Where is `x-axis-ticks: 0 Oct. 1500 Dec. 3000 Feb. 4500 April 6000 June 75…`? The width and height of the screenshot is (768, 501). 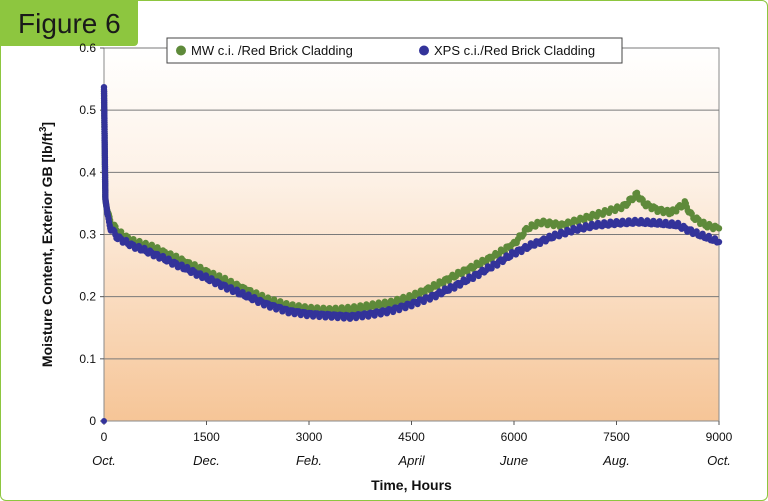
x-axis-ticks: 0 Oct. 1500 Dec. 3000 Feb. 4500 April 6000 June 75… is located at coordinates (412, 444).